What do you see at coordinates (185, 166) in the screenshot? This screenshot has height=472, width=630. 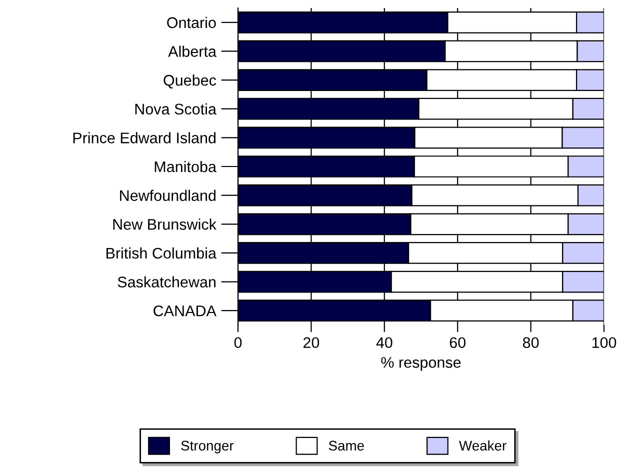 I see `y-tick-label: Manitoba` at bounding box center [185, 166].